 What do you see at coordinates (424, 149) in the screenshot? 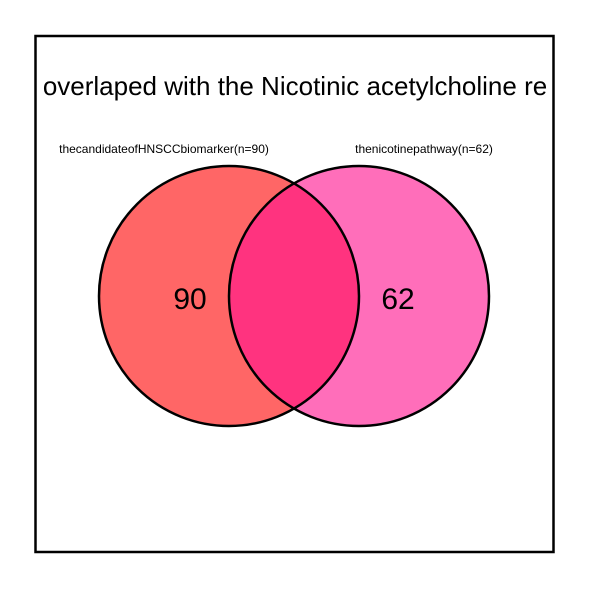
I see `set-b-label: thenicotinepathway(n=62)` at bounding box center [424, 149].